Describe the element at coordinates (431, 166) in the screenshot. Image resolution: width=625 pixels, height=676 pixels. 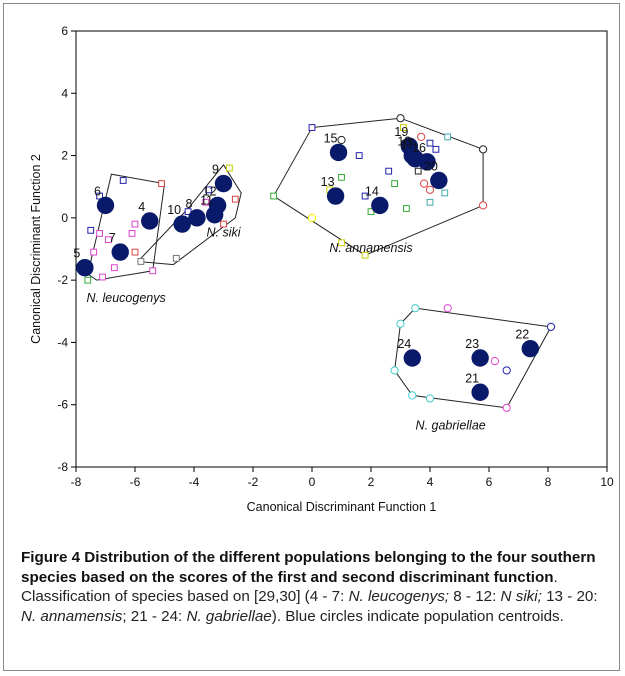
I see `centroid-label: 20` at that location.